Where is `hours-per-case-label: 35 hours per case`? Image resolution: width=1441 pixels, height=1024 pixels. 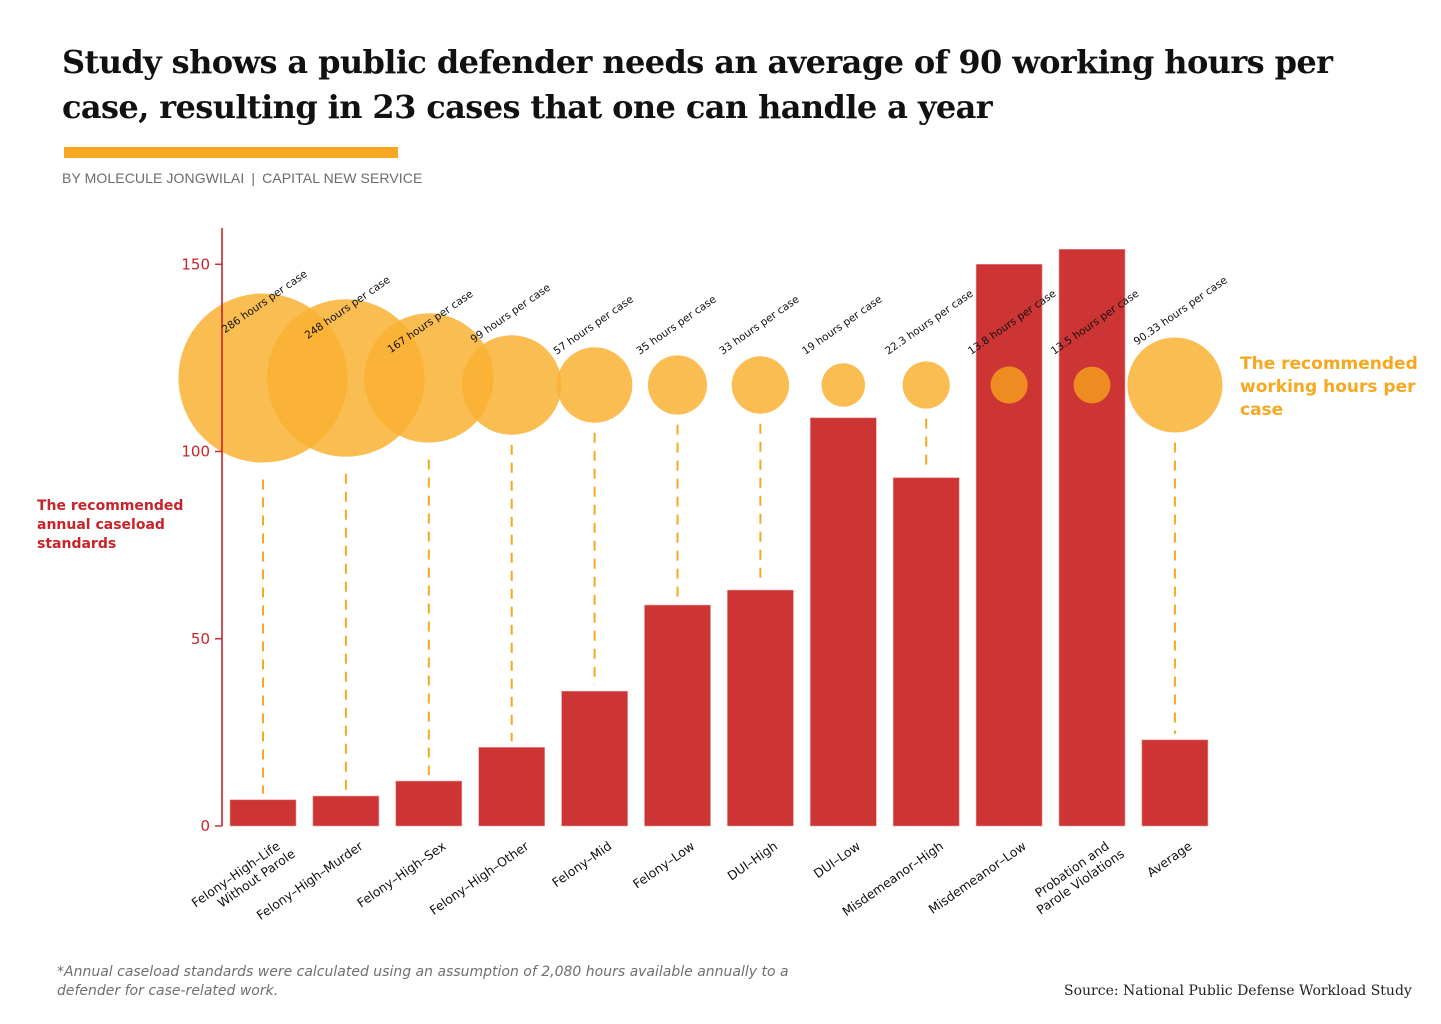 hours-per-case-label: 35 hours per case is located at coordinates (676, 325).